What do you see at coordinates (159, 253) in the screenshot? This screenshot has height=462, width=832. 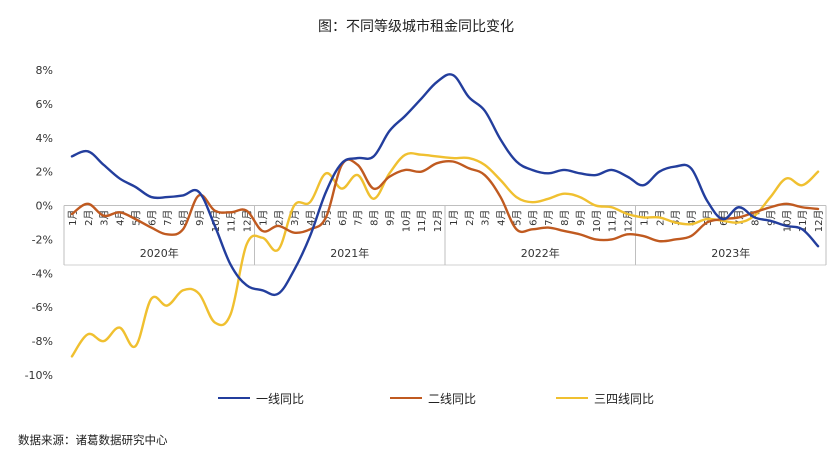 I see `year-label: 2020年` at bounding box center [159, 253].